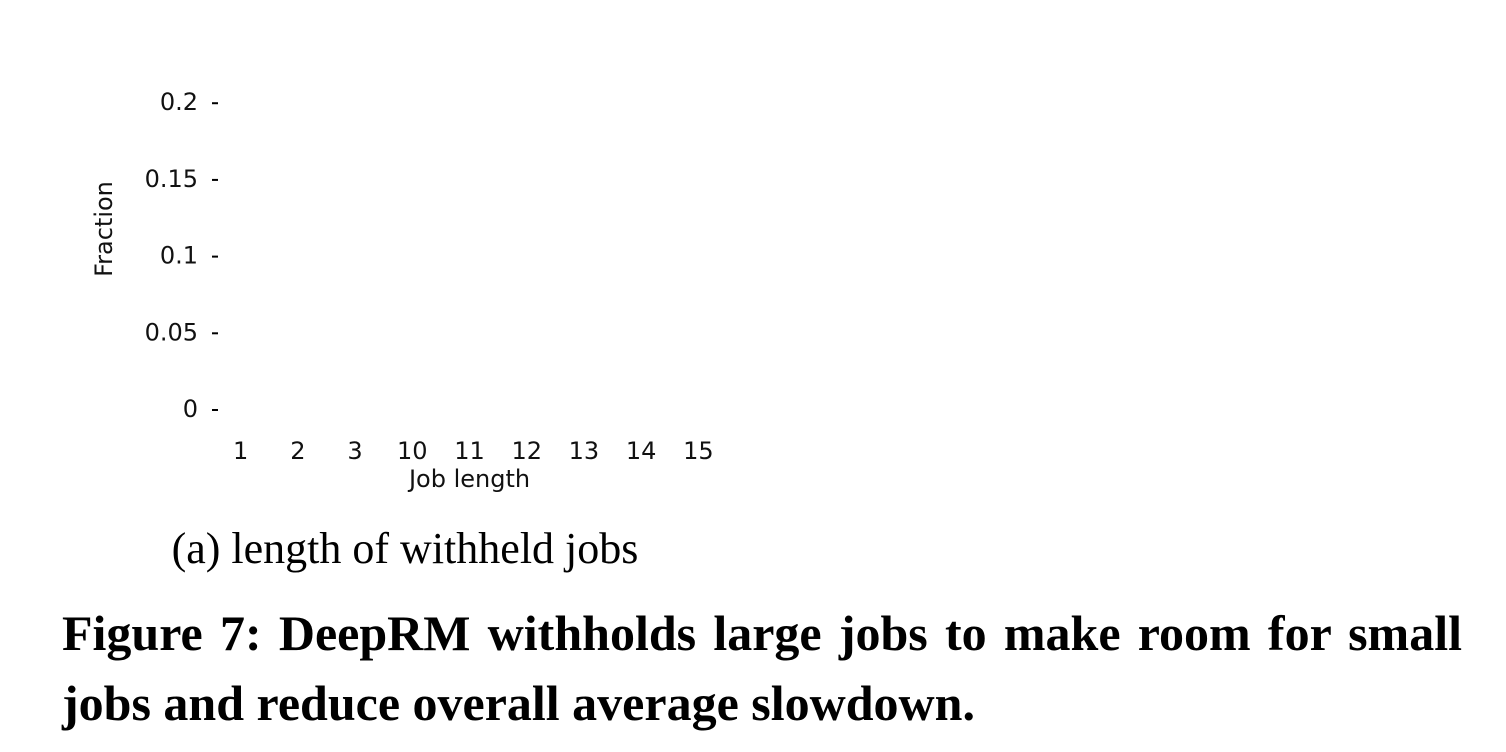  What do you see at coordinates (641, 451) in the screenshot?
I see `x-tick-label: 14` at bounding box center [641, 451].